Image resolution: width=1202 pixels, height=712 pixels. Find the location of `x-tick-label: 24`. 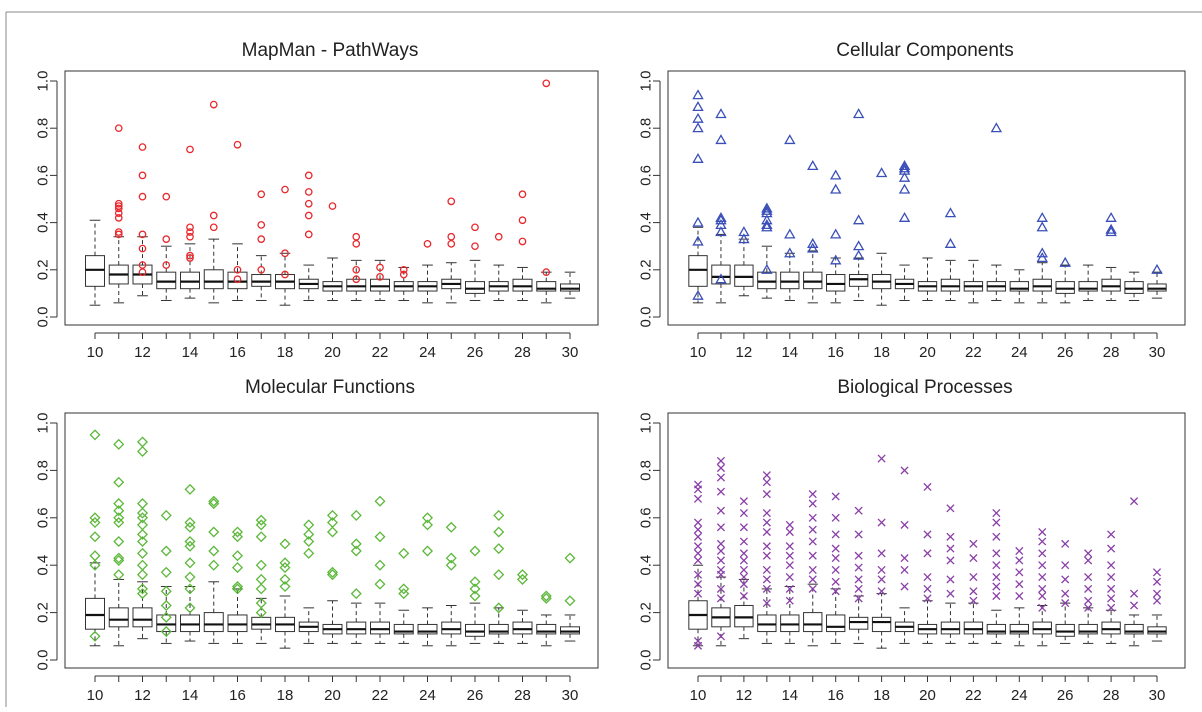

x-tick-label: 24 is located at coordinates (1019, 695).